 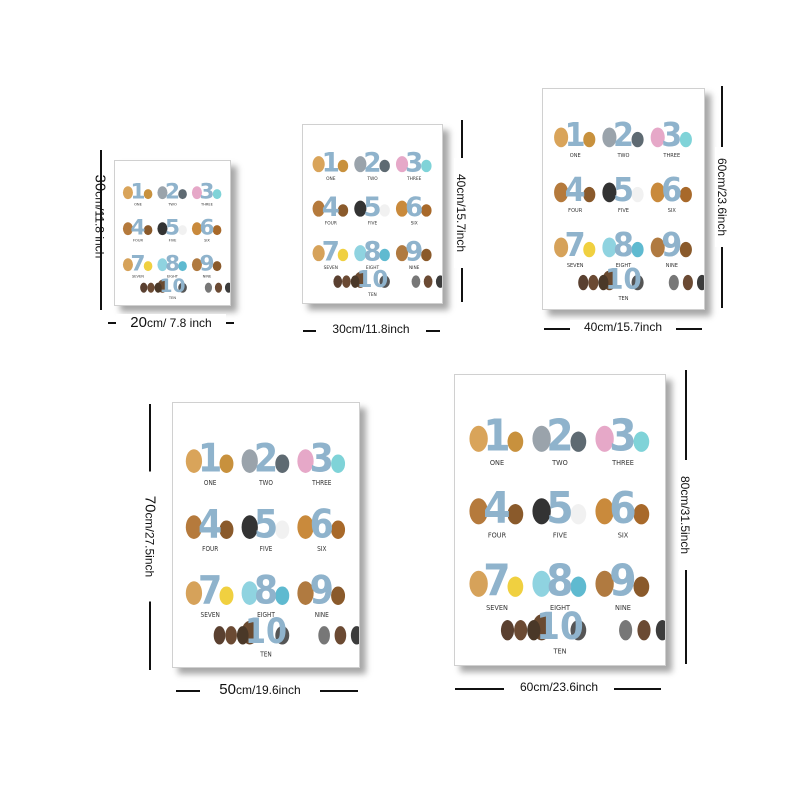 What do you see at coordinates (623, 299) in the screenshot?
I see `number-word: TEN` at bounding box center [623, 299].